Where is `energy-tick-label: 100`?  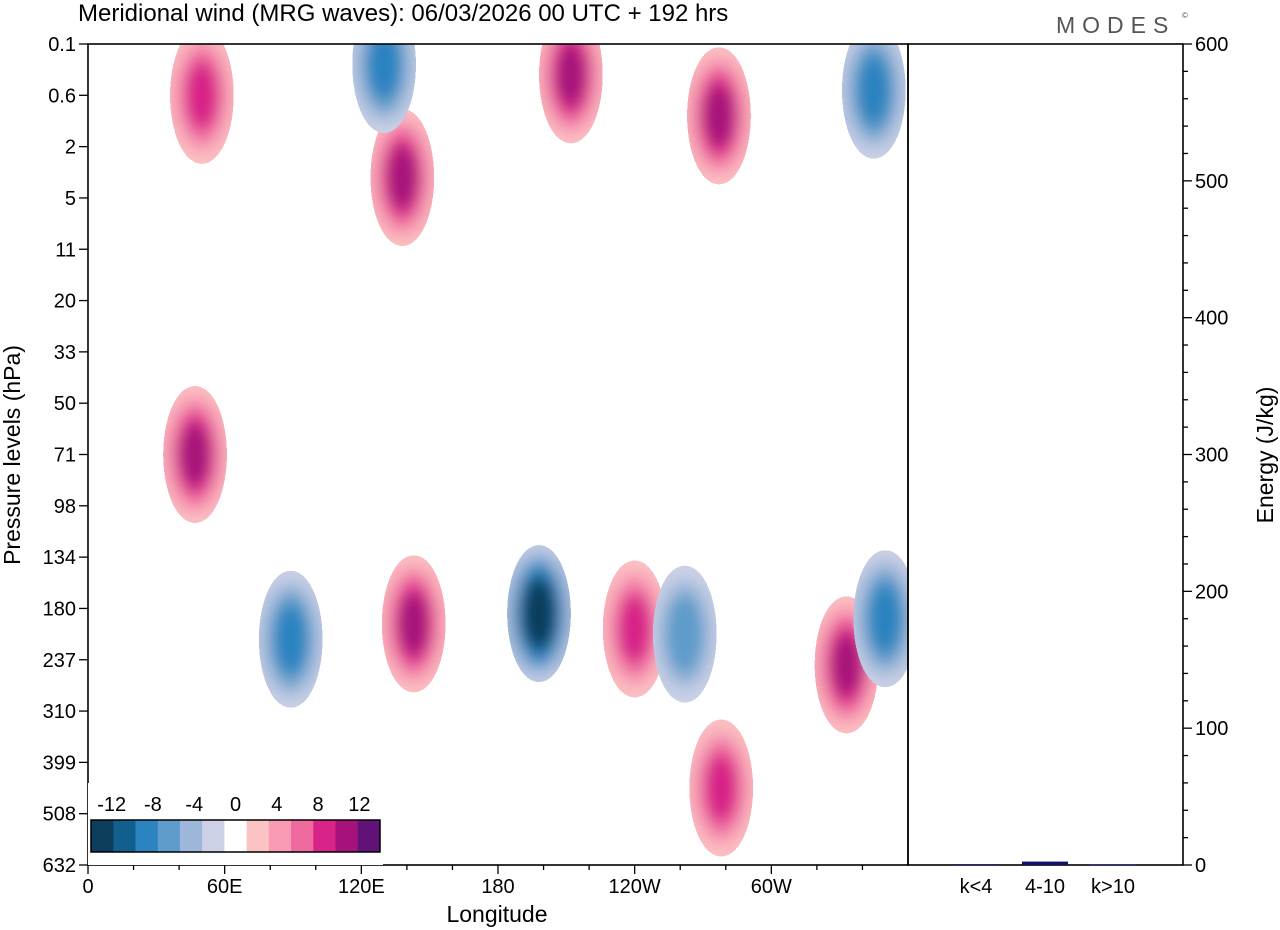
energy-tick-label: 100 is located at coordinates (1211, 729).